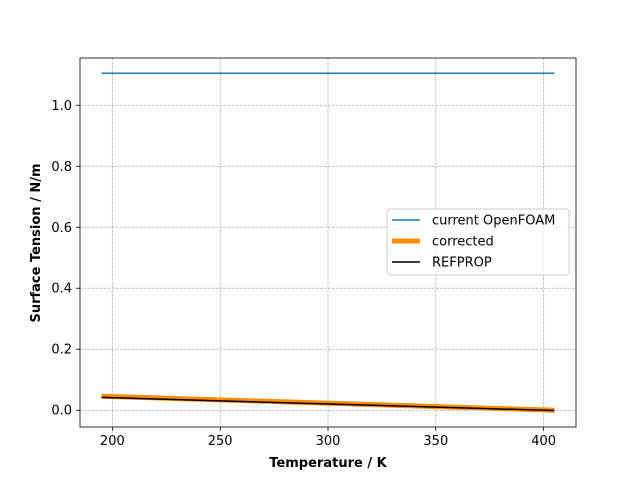  I want to click on y-tick-label-2: 0.4, so click(61, 289).